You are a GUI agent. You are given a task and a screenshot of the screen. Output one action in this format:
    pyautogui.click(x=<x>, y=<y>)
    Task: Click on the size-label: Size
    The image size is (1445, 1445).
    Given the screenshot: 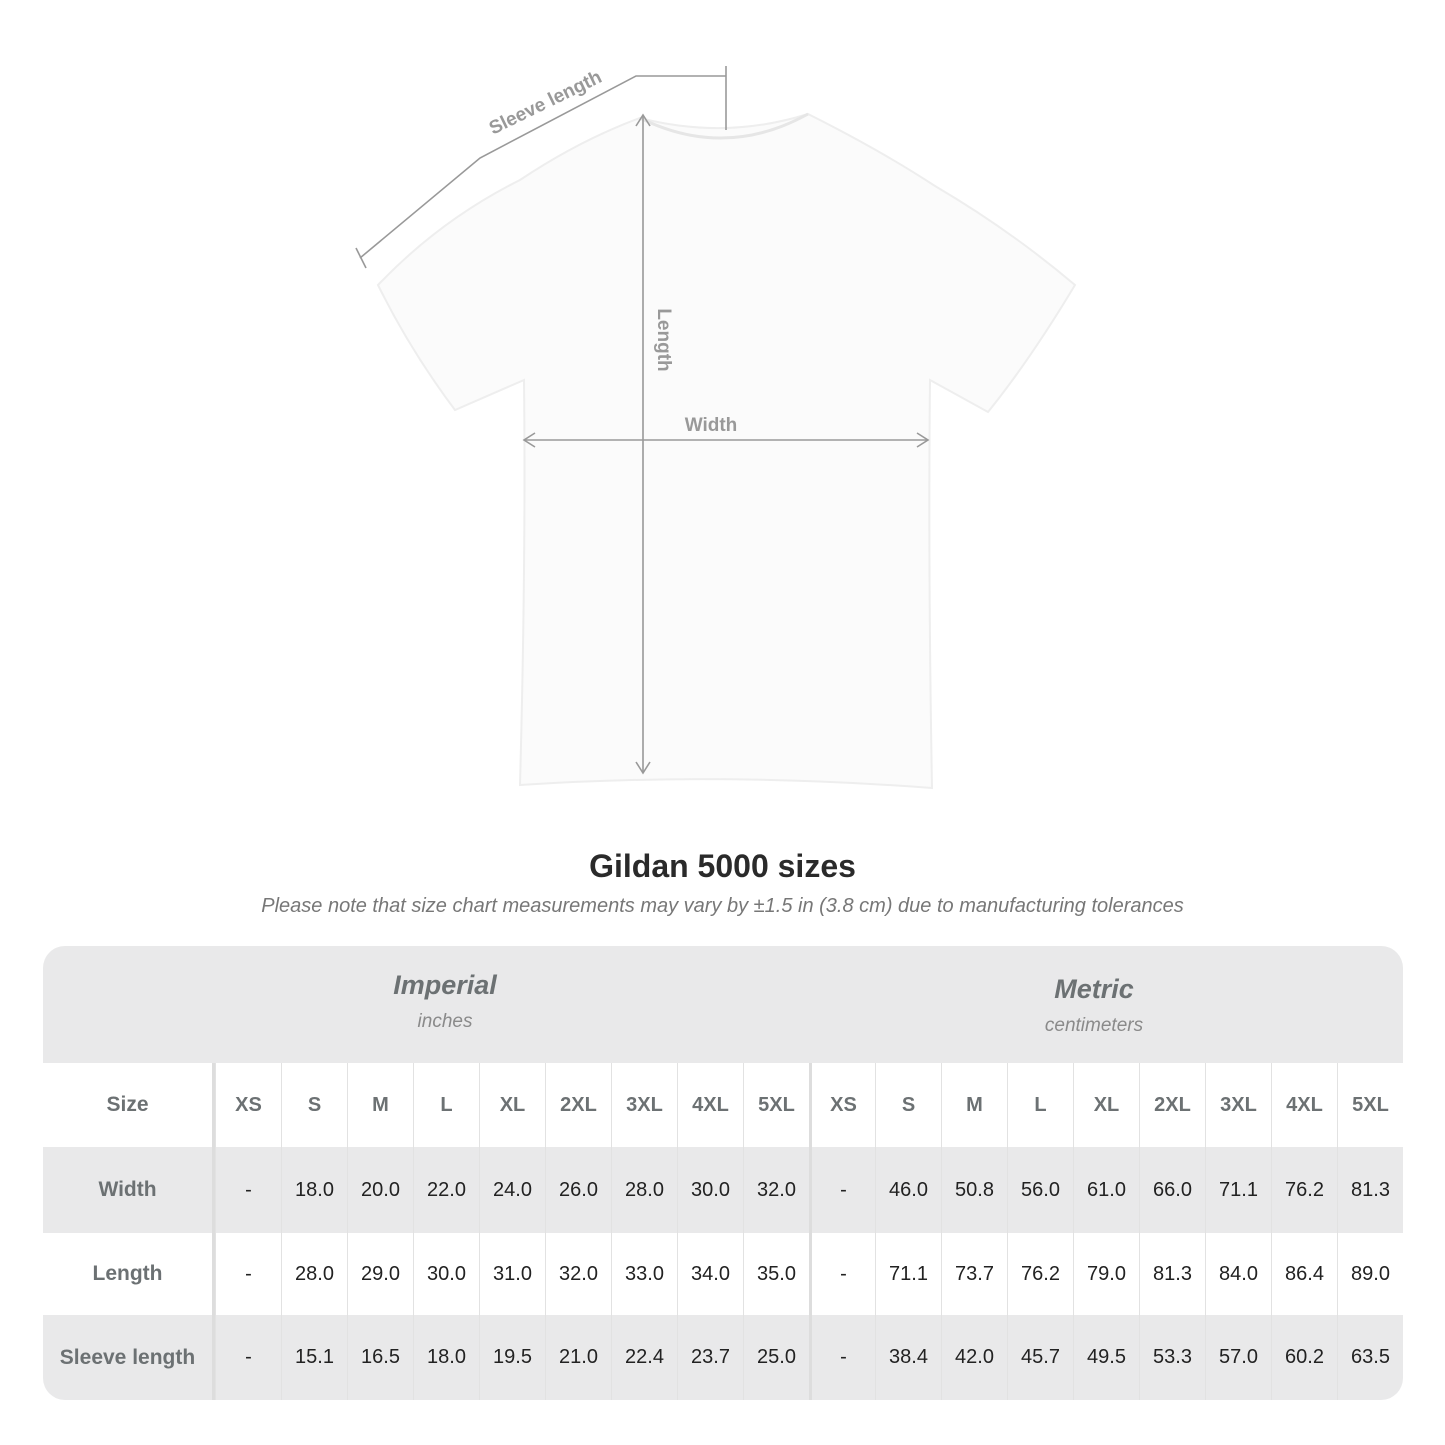 What is the action you would take?
    pyautogui.click(x=129, y=1105)
    